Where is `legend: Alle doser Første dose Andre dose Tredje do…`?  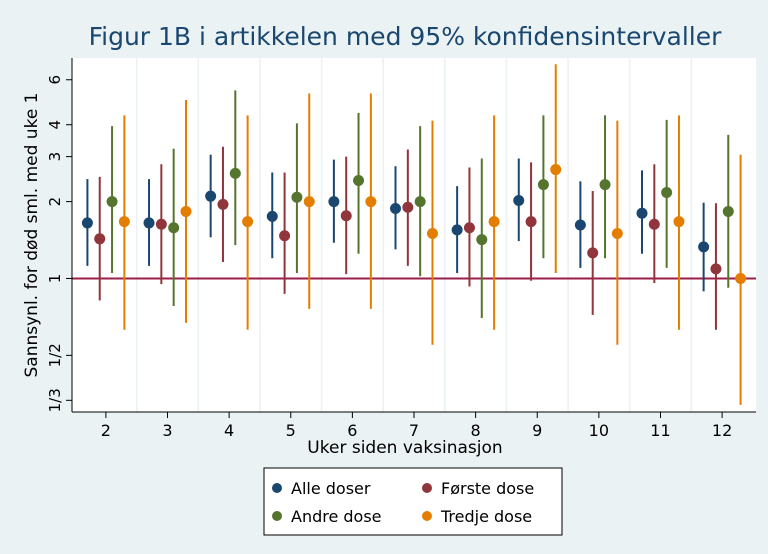
legend: Alle doser Første dose Andre dose Tredje do… is located at coordinates (413, 501).